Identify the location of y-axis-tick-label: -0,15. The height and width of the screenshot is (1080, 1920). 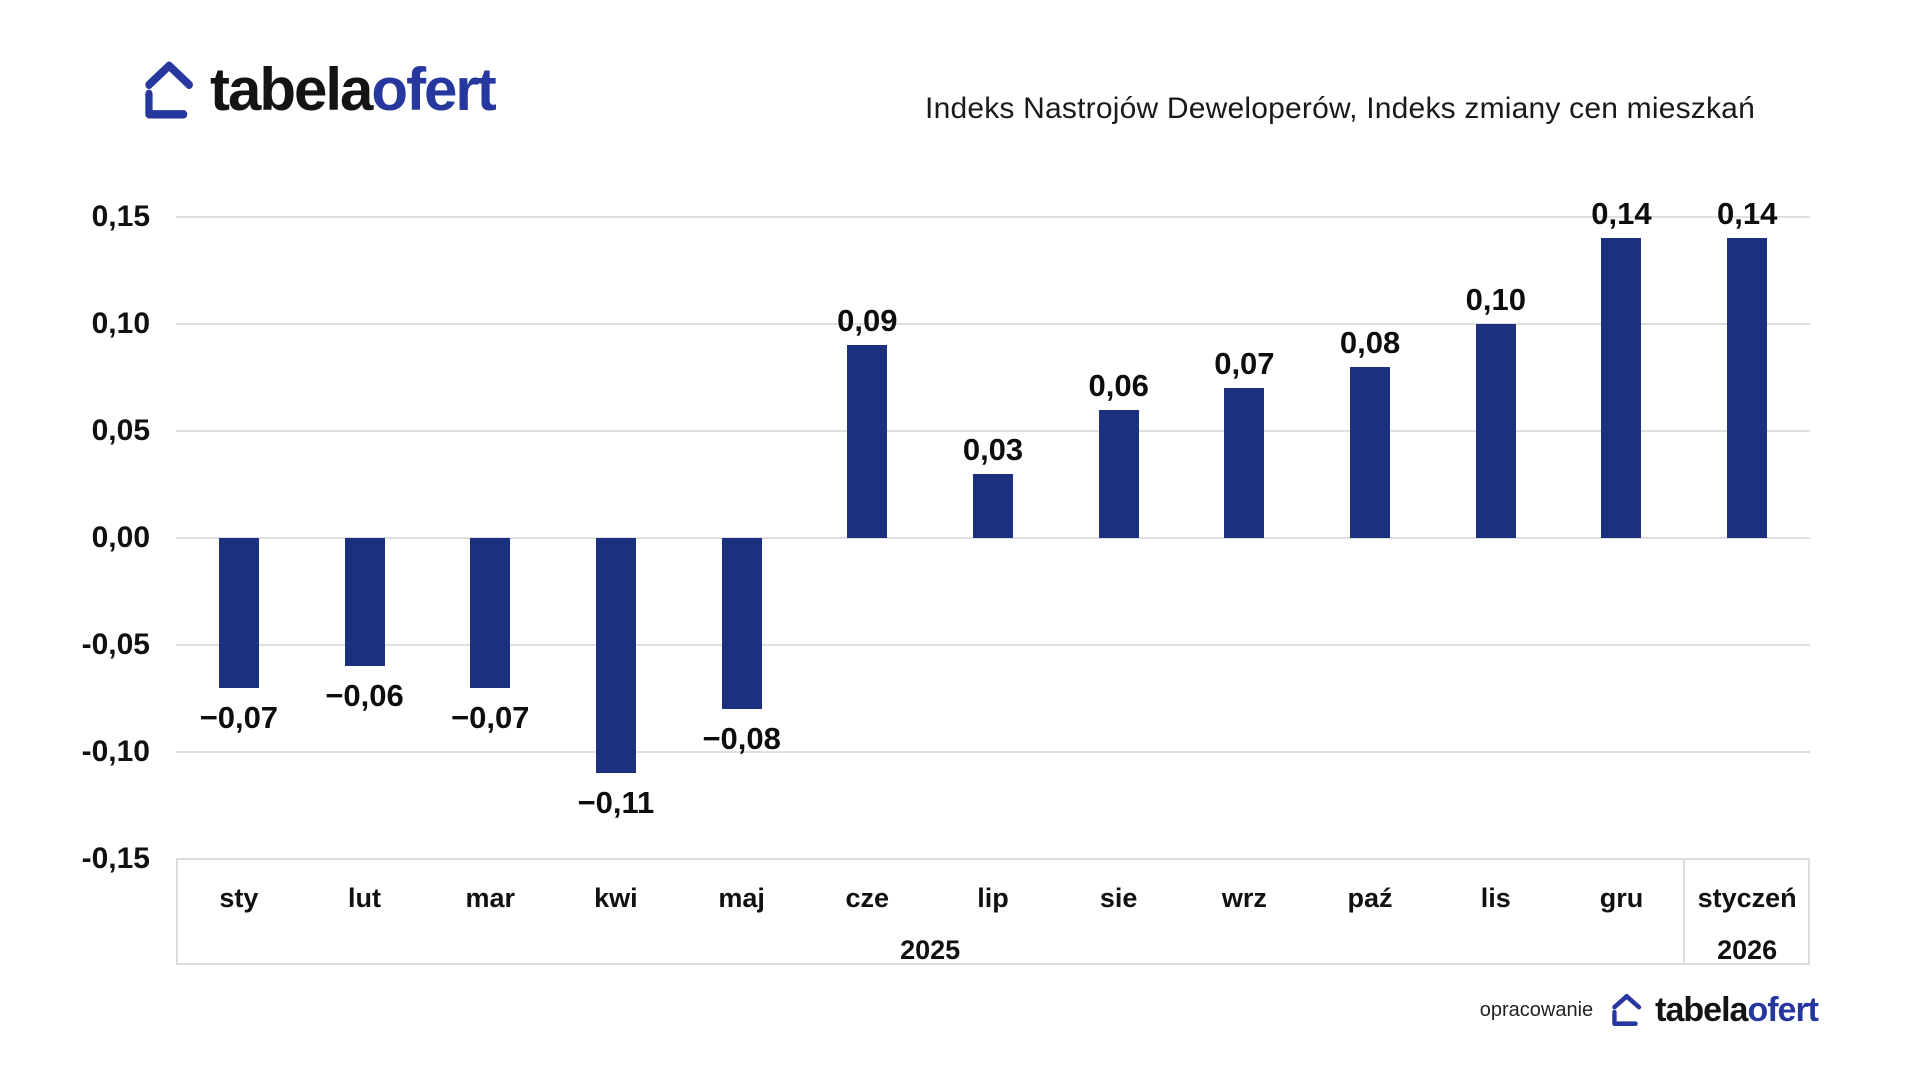
(115, 858).